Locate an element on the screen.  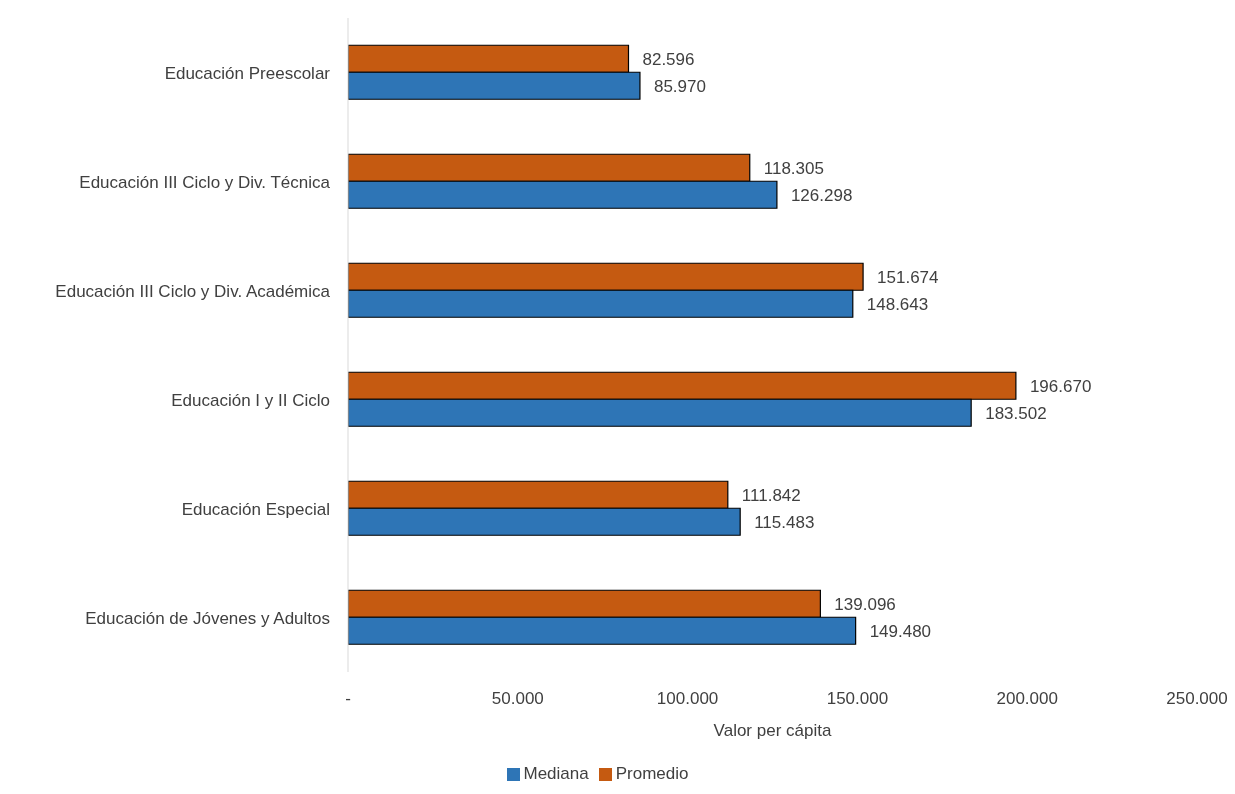
data-label: 183.502 is located at coordinates (1016, 413).